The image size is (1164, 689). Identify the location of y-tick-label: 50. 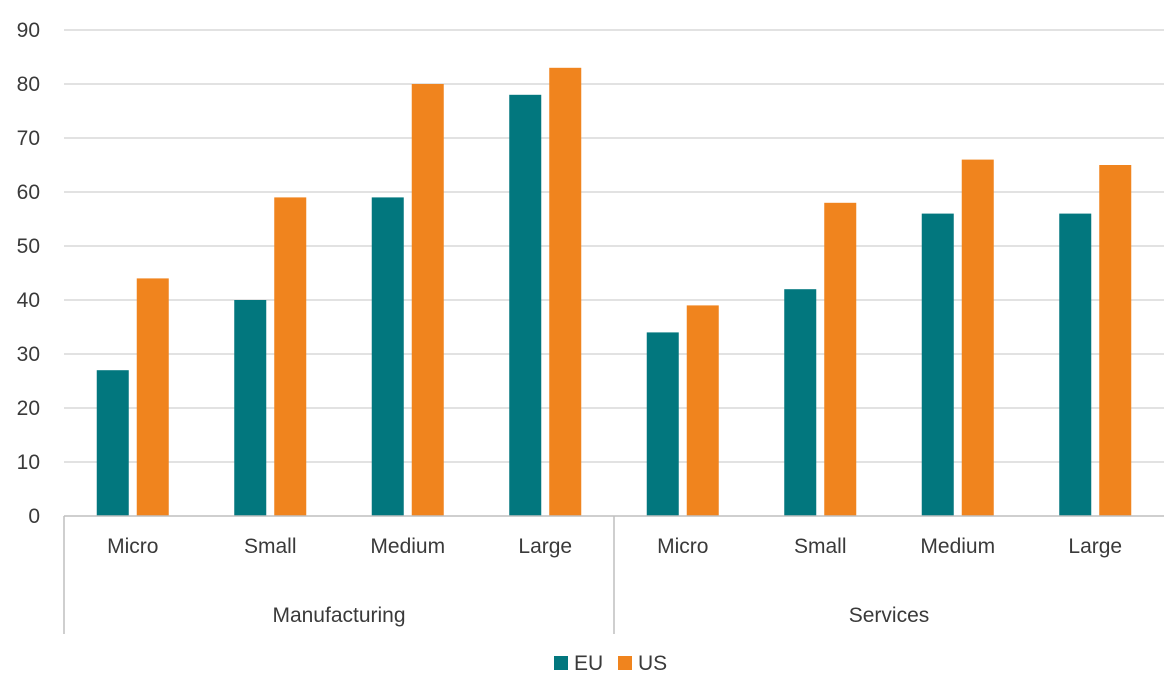
(28, 246).